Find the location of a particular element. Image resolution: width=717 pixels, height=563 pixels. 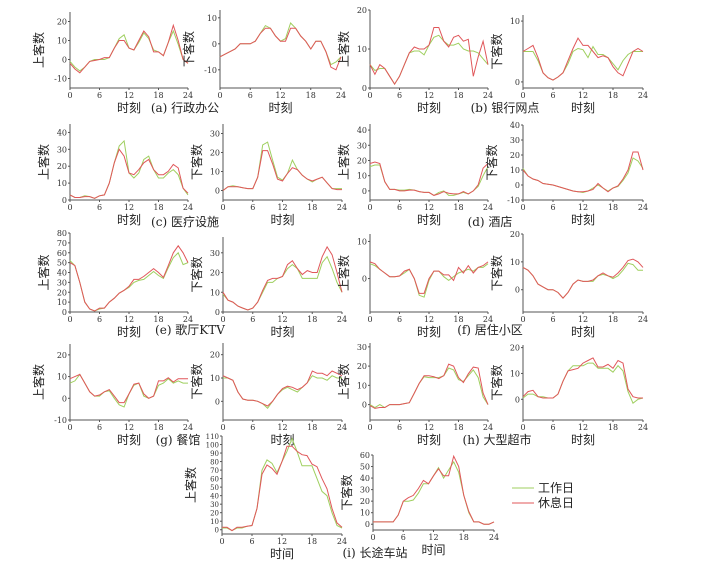

panel-caption: (a) 行政办公 is located at coordinates (185, 107).